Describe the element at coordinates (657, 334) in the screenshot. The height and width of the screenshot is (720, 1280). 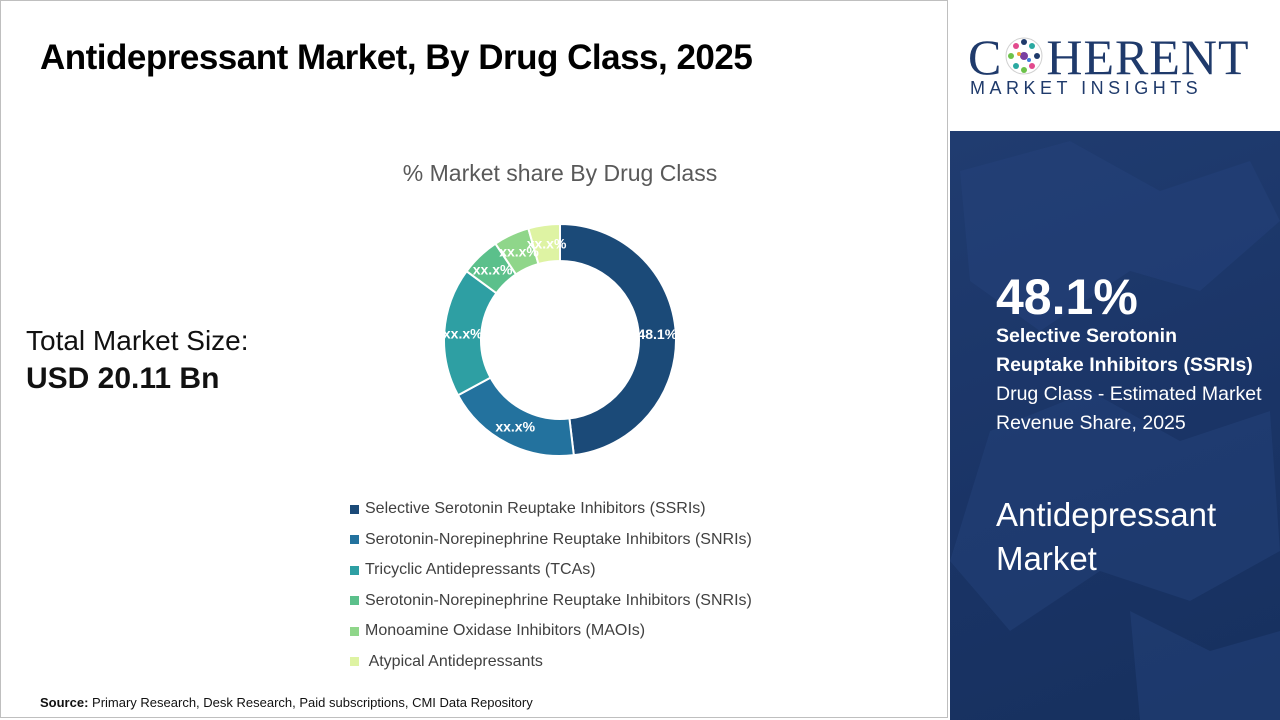
I see `donut-data-label-1: 48.1%` at that location.